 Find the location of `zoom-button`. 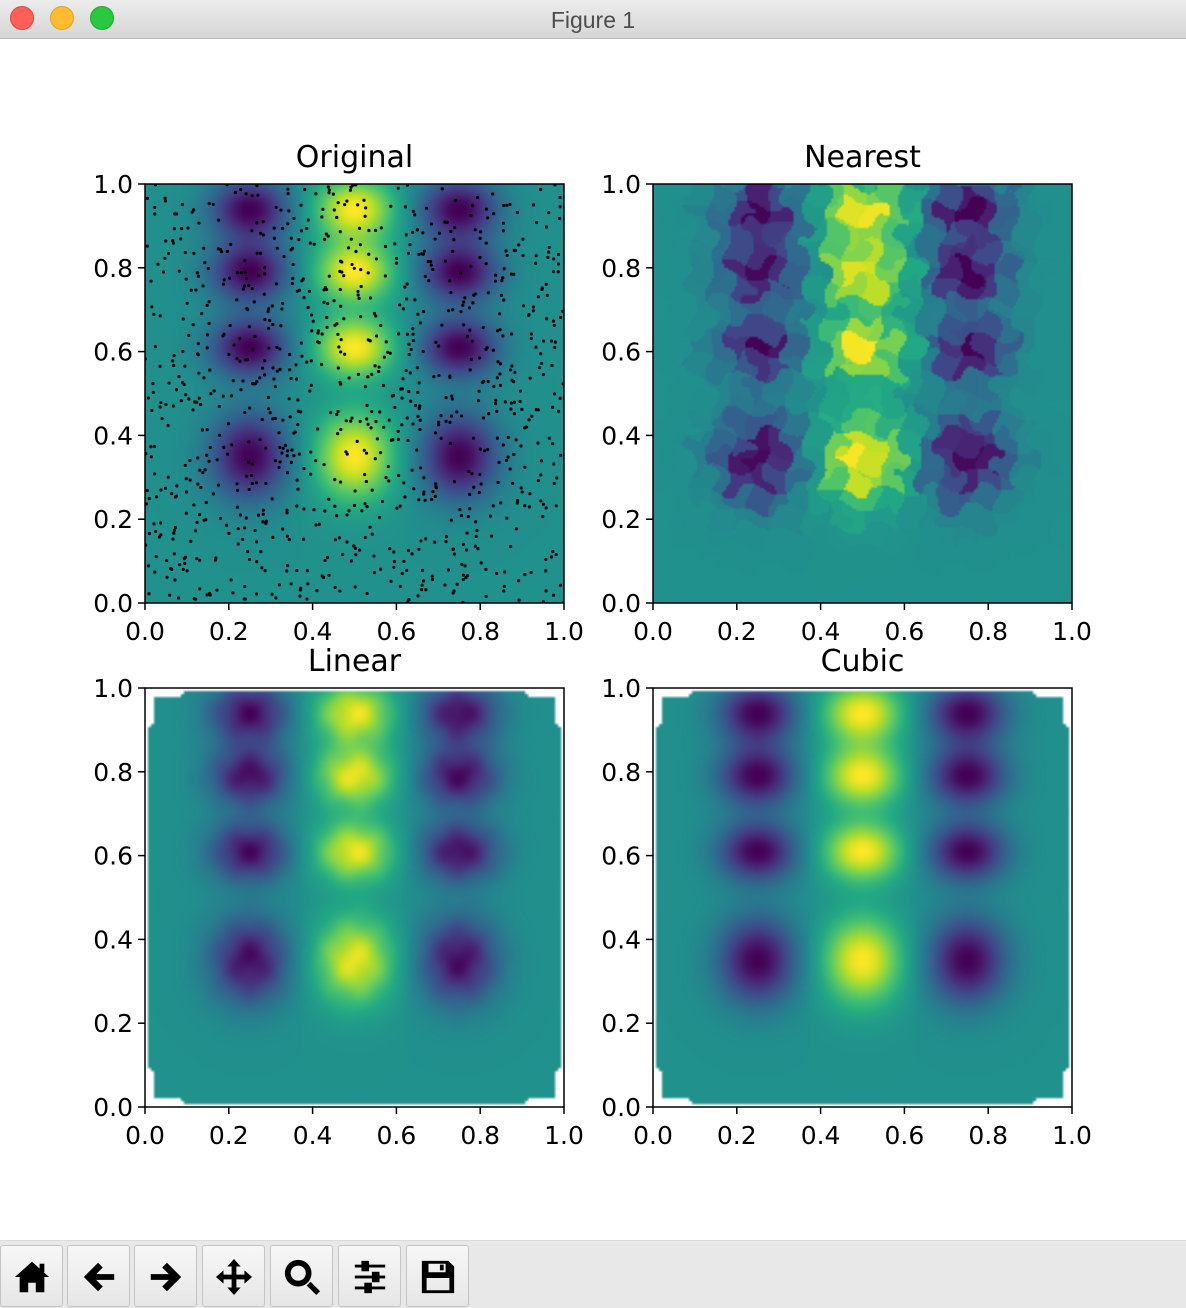

zoom-button is located at coordinates (301, 1276).